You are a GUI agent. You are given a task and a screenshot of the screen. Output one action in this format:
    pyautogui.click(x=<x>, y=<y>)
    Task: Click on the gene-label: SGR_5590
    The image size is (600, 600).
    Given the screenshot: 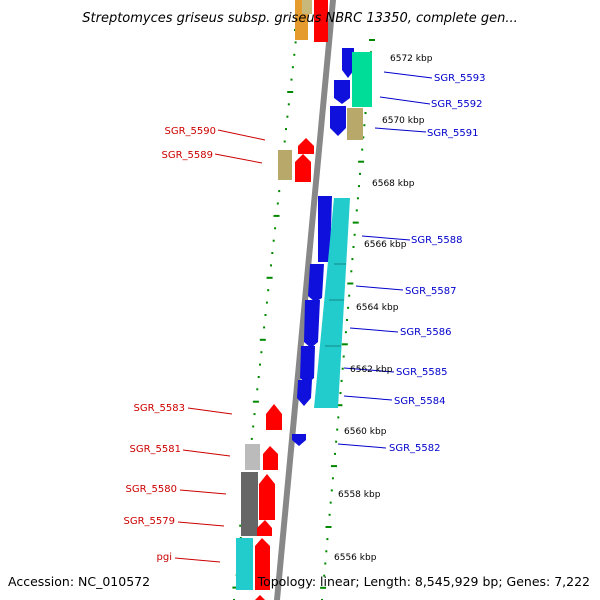 What is the action you would take?
    pyautogui.click(x=191, y=131)
    